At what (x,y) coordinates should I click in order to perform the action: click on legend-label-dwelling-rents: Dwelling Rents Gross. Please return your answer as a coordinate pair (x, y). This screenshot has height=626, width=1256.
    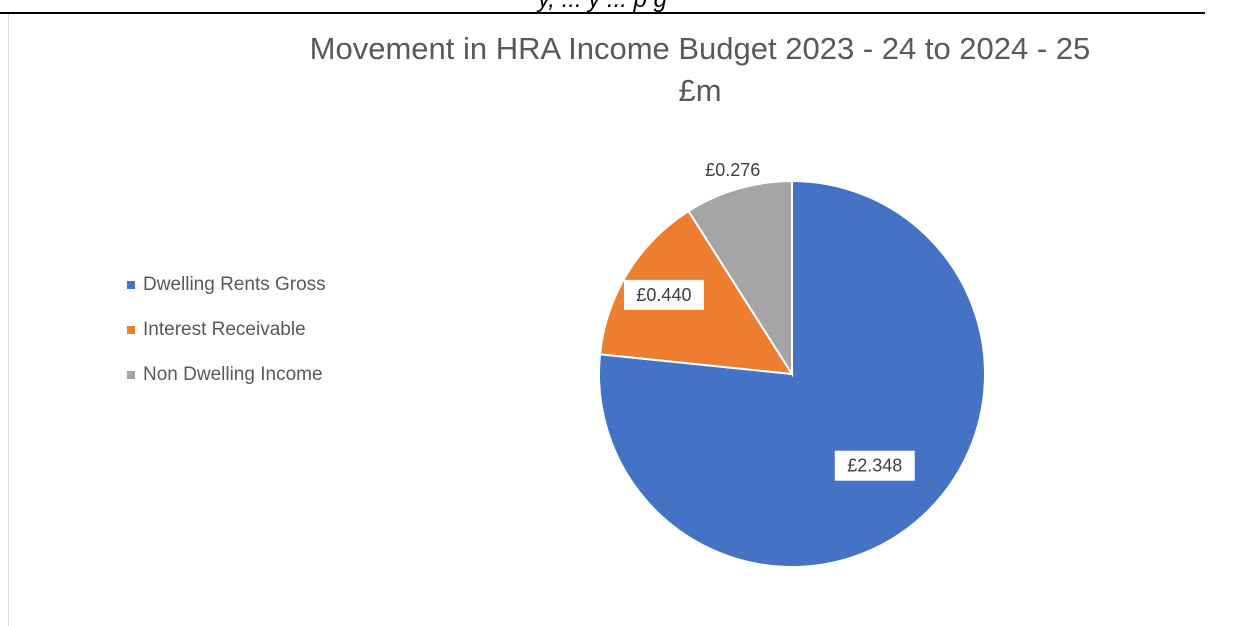
    Looking at the image, I should click on (234, 284).